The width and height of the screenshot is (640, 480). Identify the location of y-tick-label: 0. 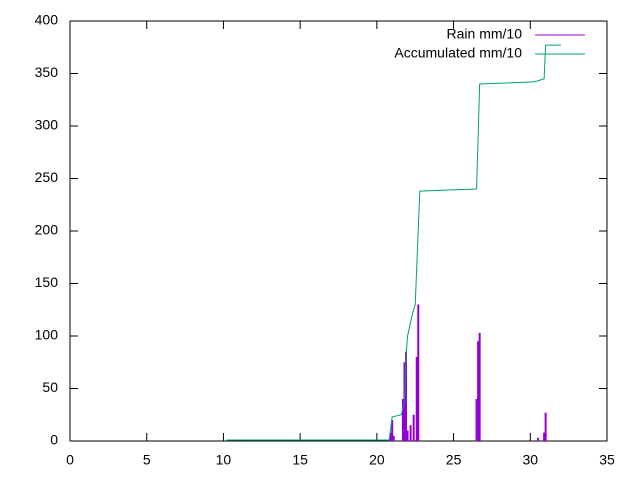
(54, 440).